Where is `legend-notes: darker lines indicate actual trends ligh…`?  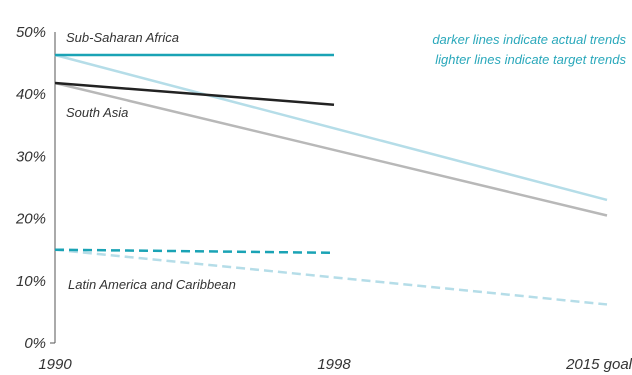 legend-notes: darker lines indicate actual trends ligh… is located at coordinates (529, 49).